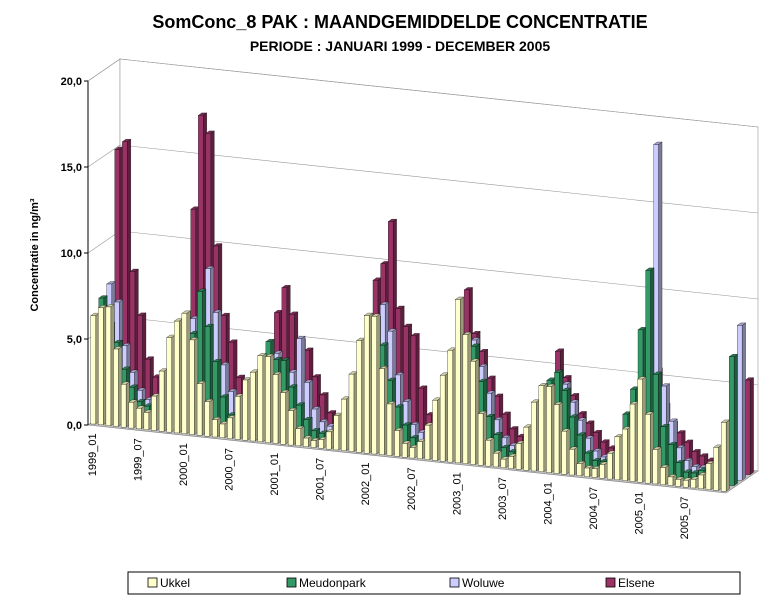  What do you see at coordinates (636, 583) in the screenshot?
I see `legend-label: Elsene` at bounding box center [636, 583].